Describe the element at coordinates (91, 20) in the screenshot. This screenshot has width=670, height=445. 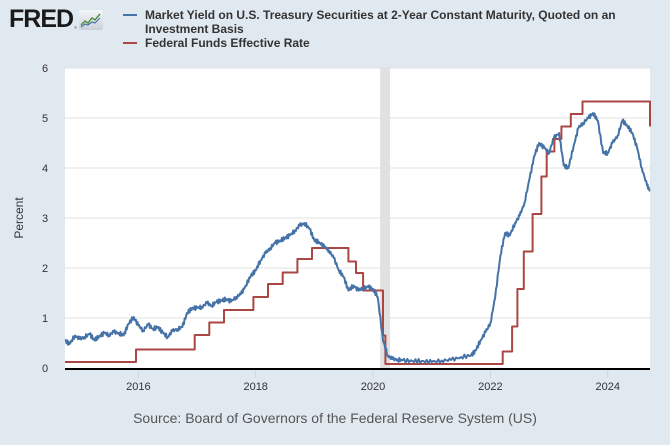
I see `fred-chart-icon` at that location.